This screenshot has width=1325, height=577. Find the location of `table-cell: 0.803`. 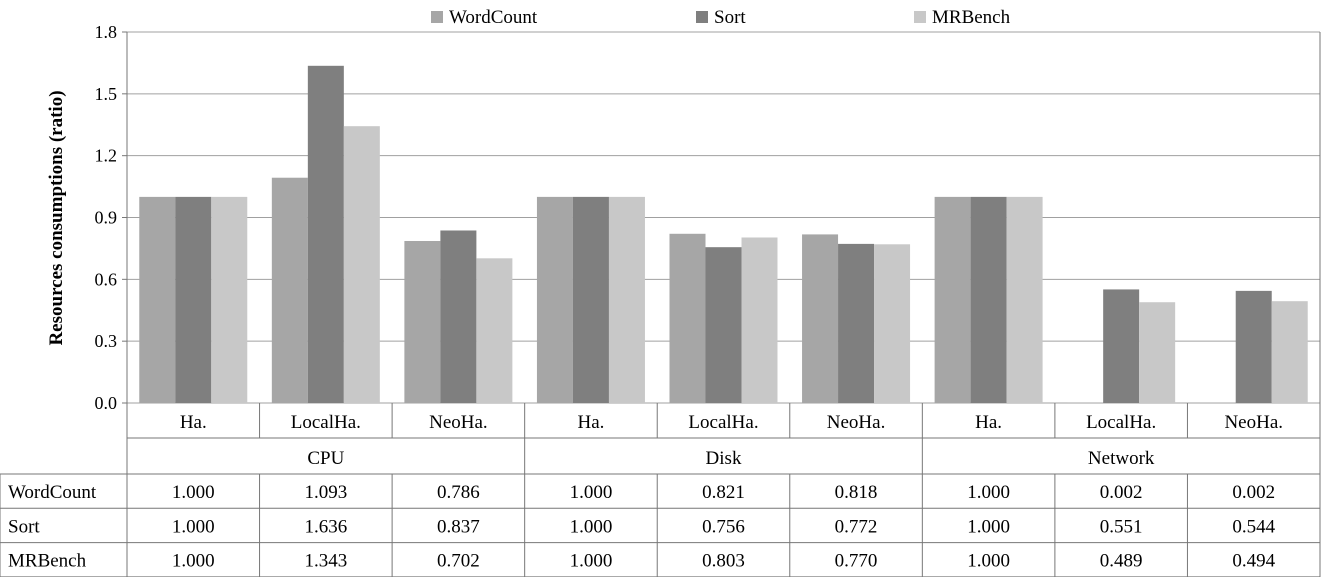

table-cell: 0.803 is located at coordinates (723, 561).